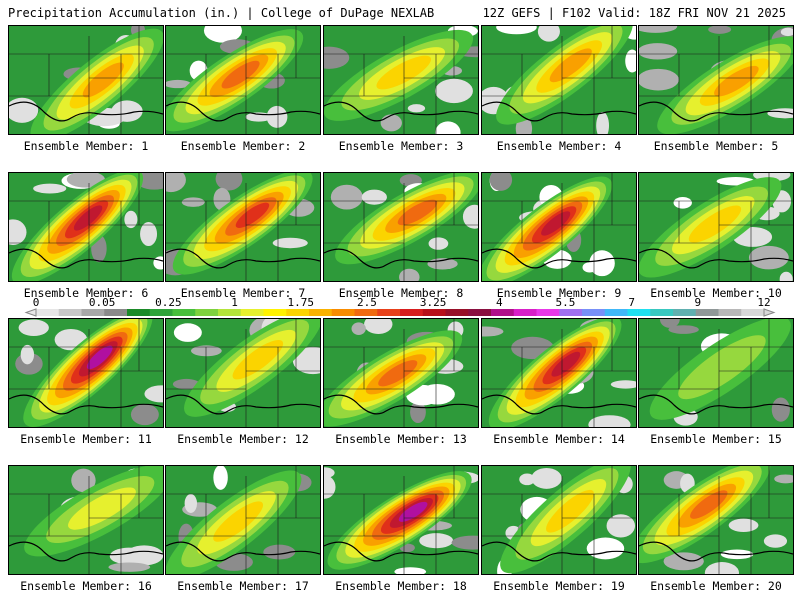  I want to click on colorbar-tick-label: 4, so click(499, 302).